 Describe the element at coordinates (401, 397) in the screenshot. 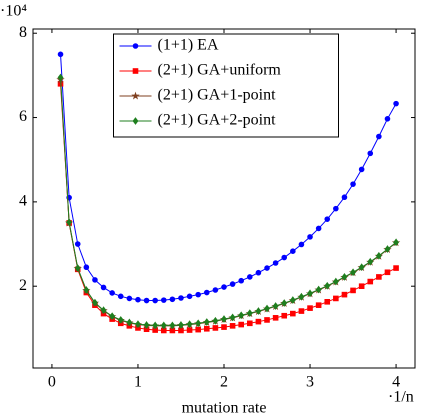

I see `x-scale-label: ·1/n` at that location.